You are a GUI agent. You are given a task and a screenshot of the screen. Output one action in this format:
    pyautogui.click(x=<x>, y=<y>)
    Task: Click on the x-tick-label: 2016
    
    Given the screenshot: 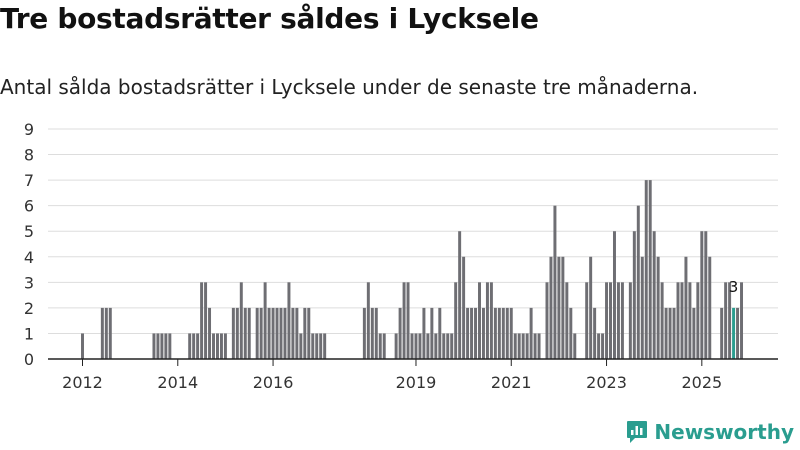 What is the action you would take?
    pyautogui.click(x=273, y=382)
    